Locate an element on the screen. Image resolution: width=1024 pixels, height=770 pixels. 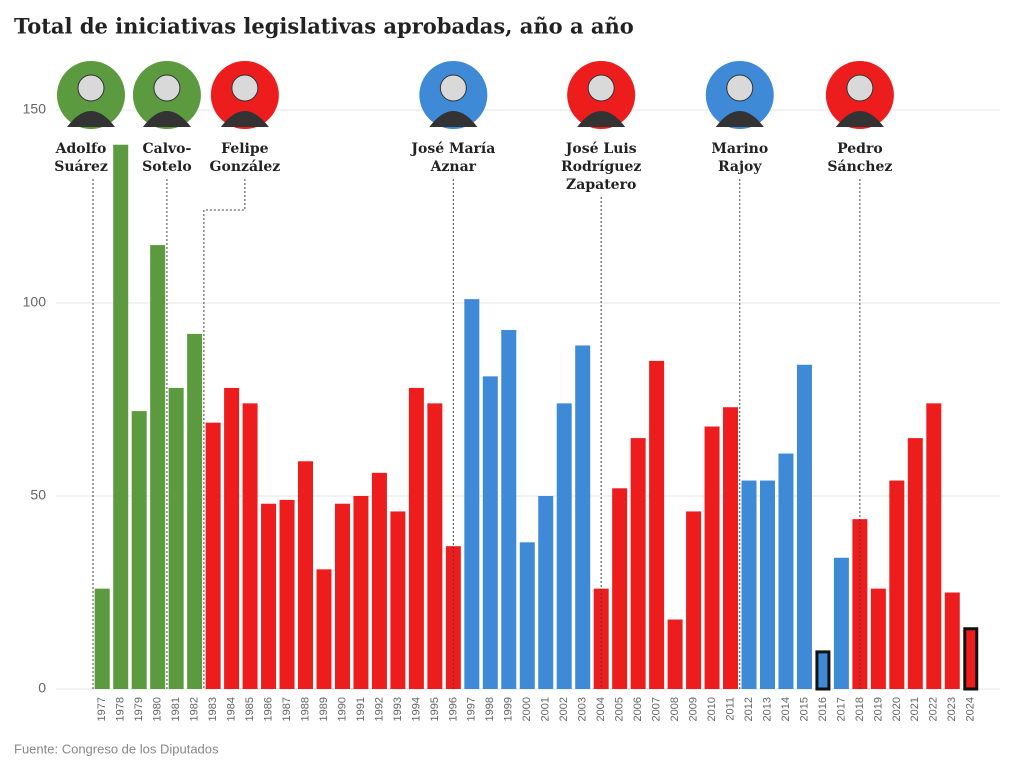
x-tick-label: 2002 is located at coordinates (564, 709).